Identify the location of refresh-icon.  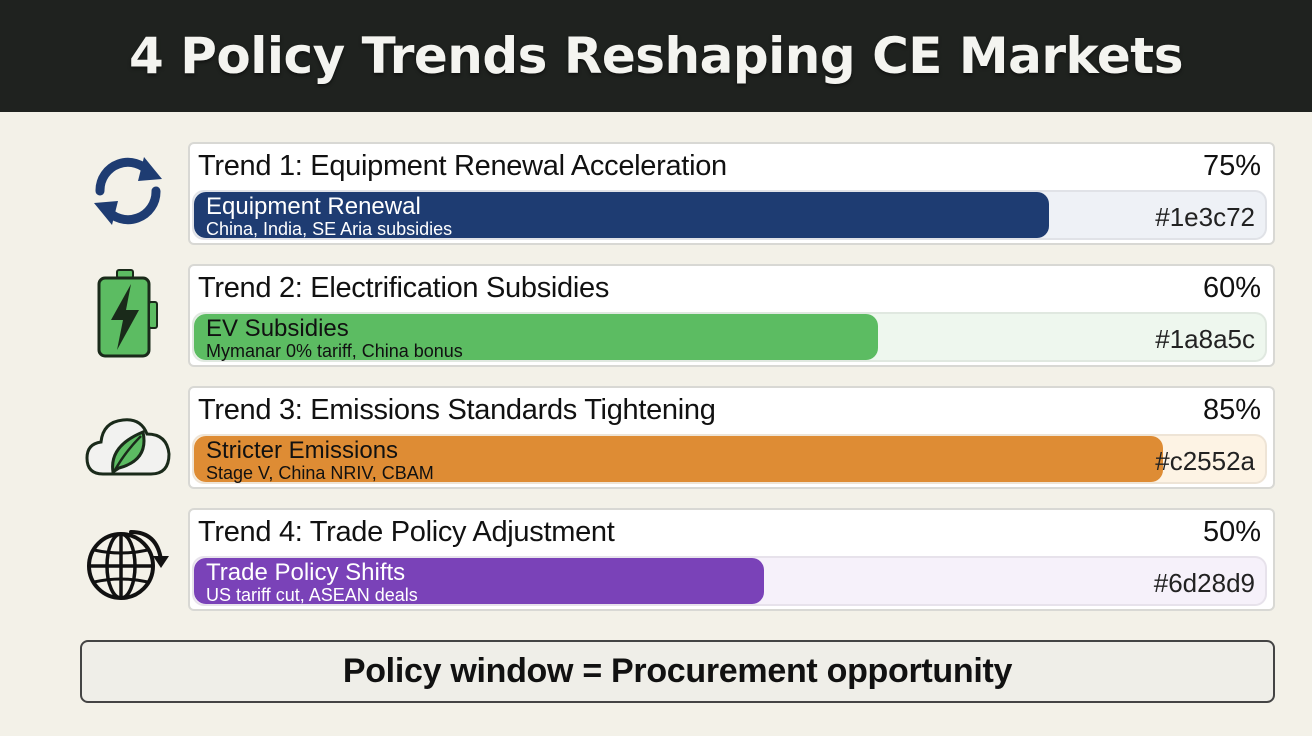
(128, 191).